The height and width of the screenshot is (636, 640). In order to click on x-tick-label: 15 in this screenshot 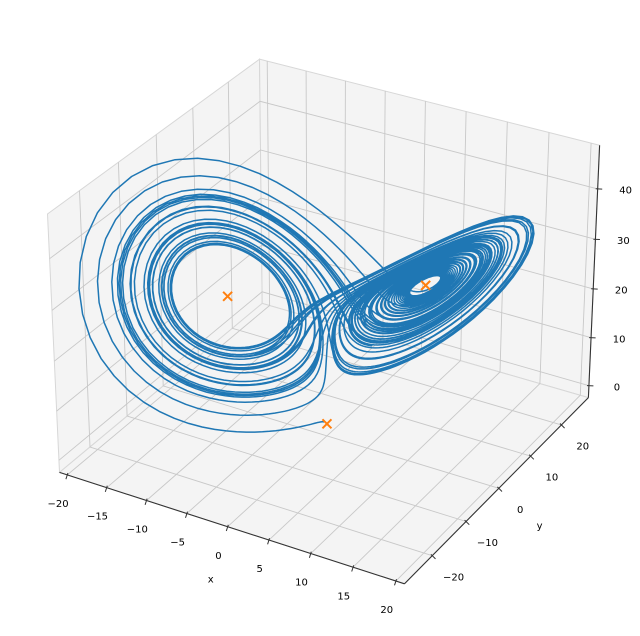, I will do `click(343, 596)`.